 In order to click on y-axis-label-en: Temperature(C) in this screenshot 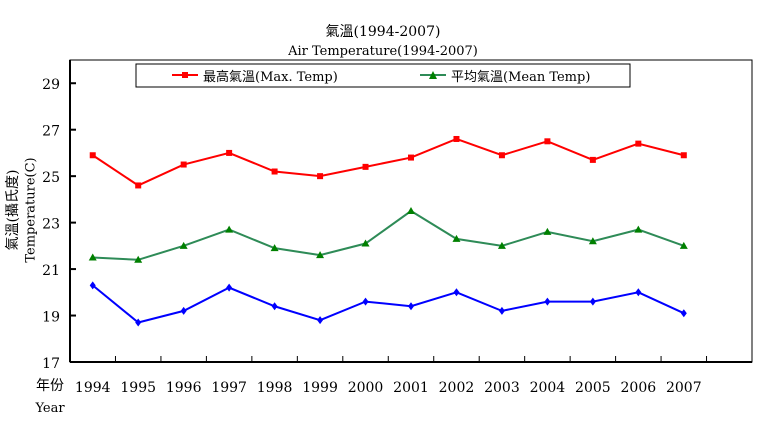, I will do `click(31, 209)`.